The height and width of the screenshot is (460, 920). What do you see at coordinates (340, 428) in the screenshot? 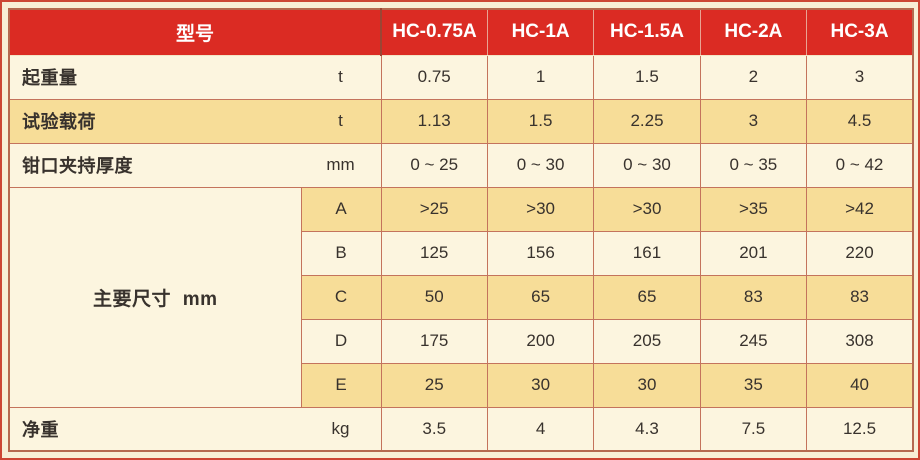
I see `row-unit: kg` at bounding box center [340, 428].